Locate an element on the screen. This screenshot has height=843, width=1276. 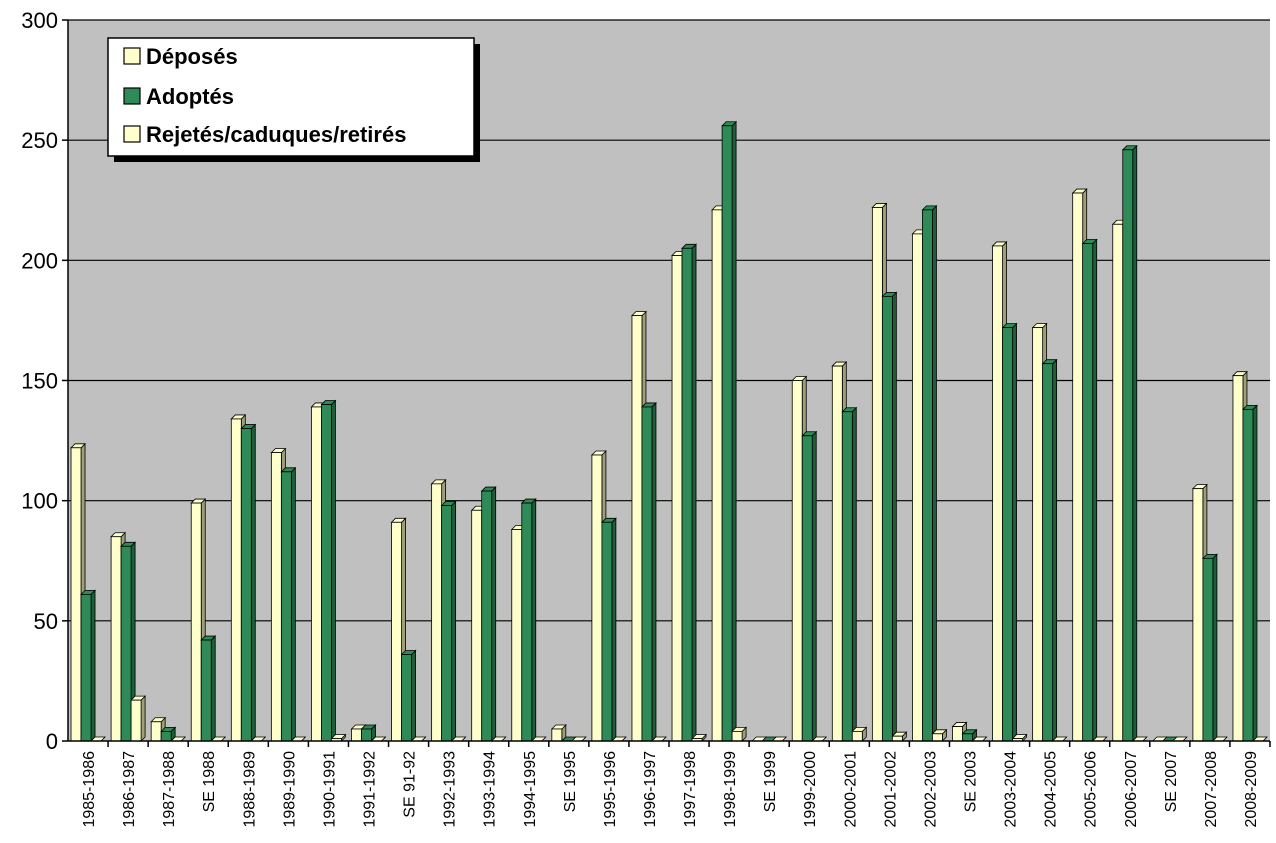
x-tick-label: 1986-1987 is located at coordinates (129, 789).